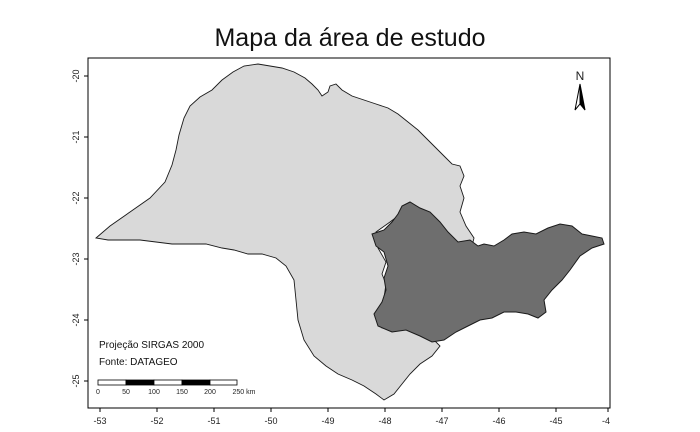 Image resolution: width=700 pixels, height=432 pixels. What do you see at coordinates (384, 421) in the screenshot?
I see `x-tick-label: -48` at bounding box center [384, 421].